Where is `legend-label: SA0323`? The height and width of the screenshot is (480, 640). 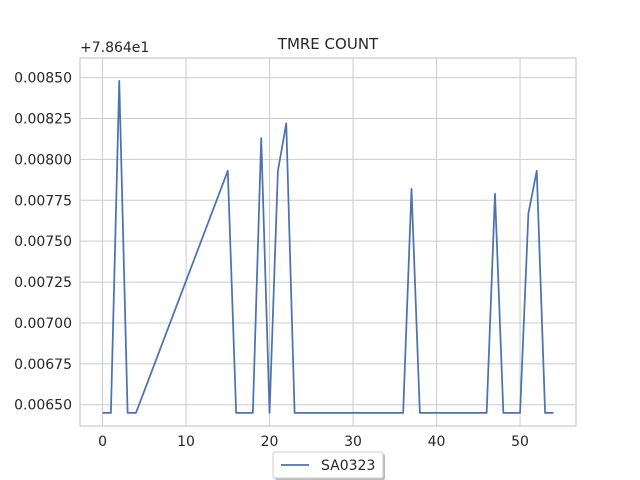
legend-label: SA0323 is located at coordinates (348, 466).